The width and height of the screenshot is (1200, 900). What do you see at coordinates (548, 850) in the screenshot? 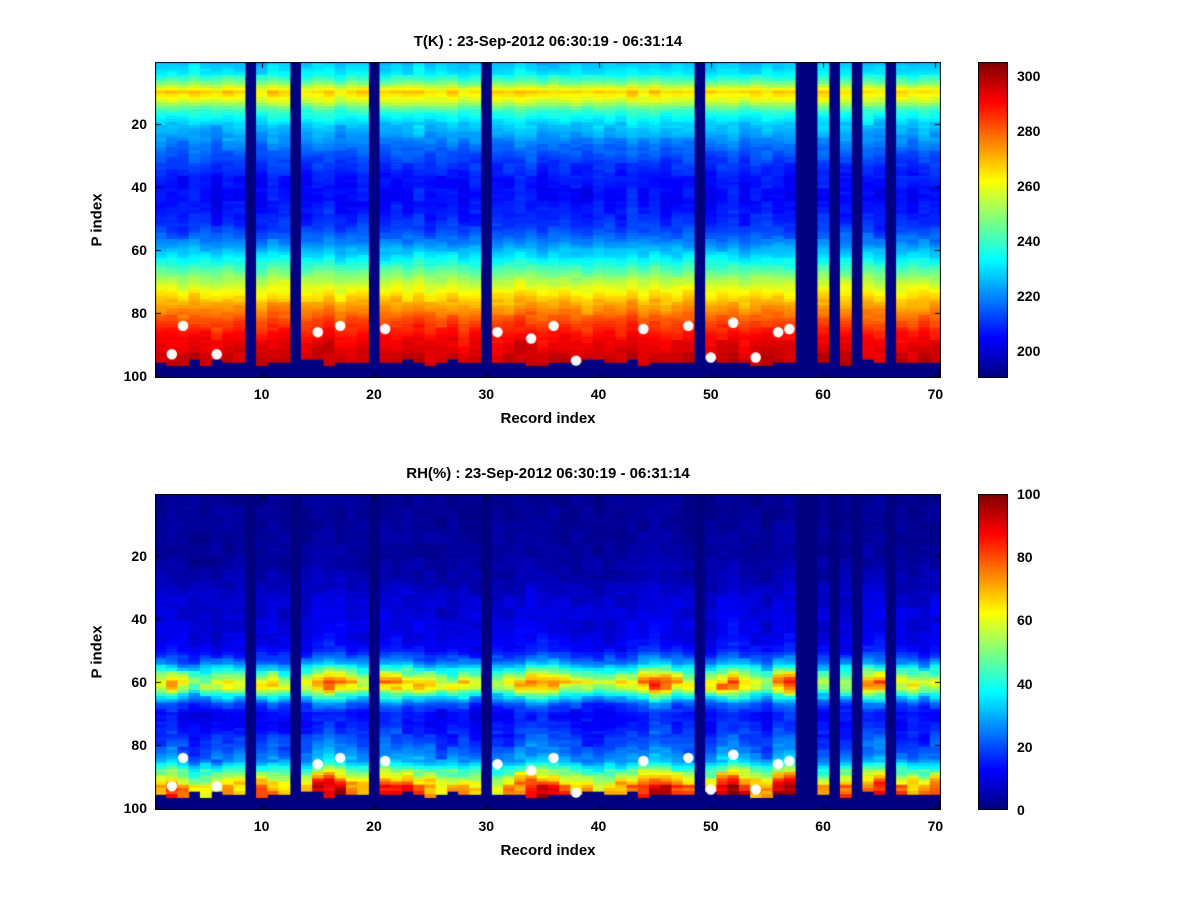
I see `humidity-x-axis-label: Record index` at bounding box center [548, 850].